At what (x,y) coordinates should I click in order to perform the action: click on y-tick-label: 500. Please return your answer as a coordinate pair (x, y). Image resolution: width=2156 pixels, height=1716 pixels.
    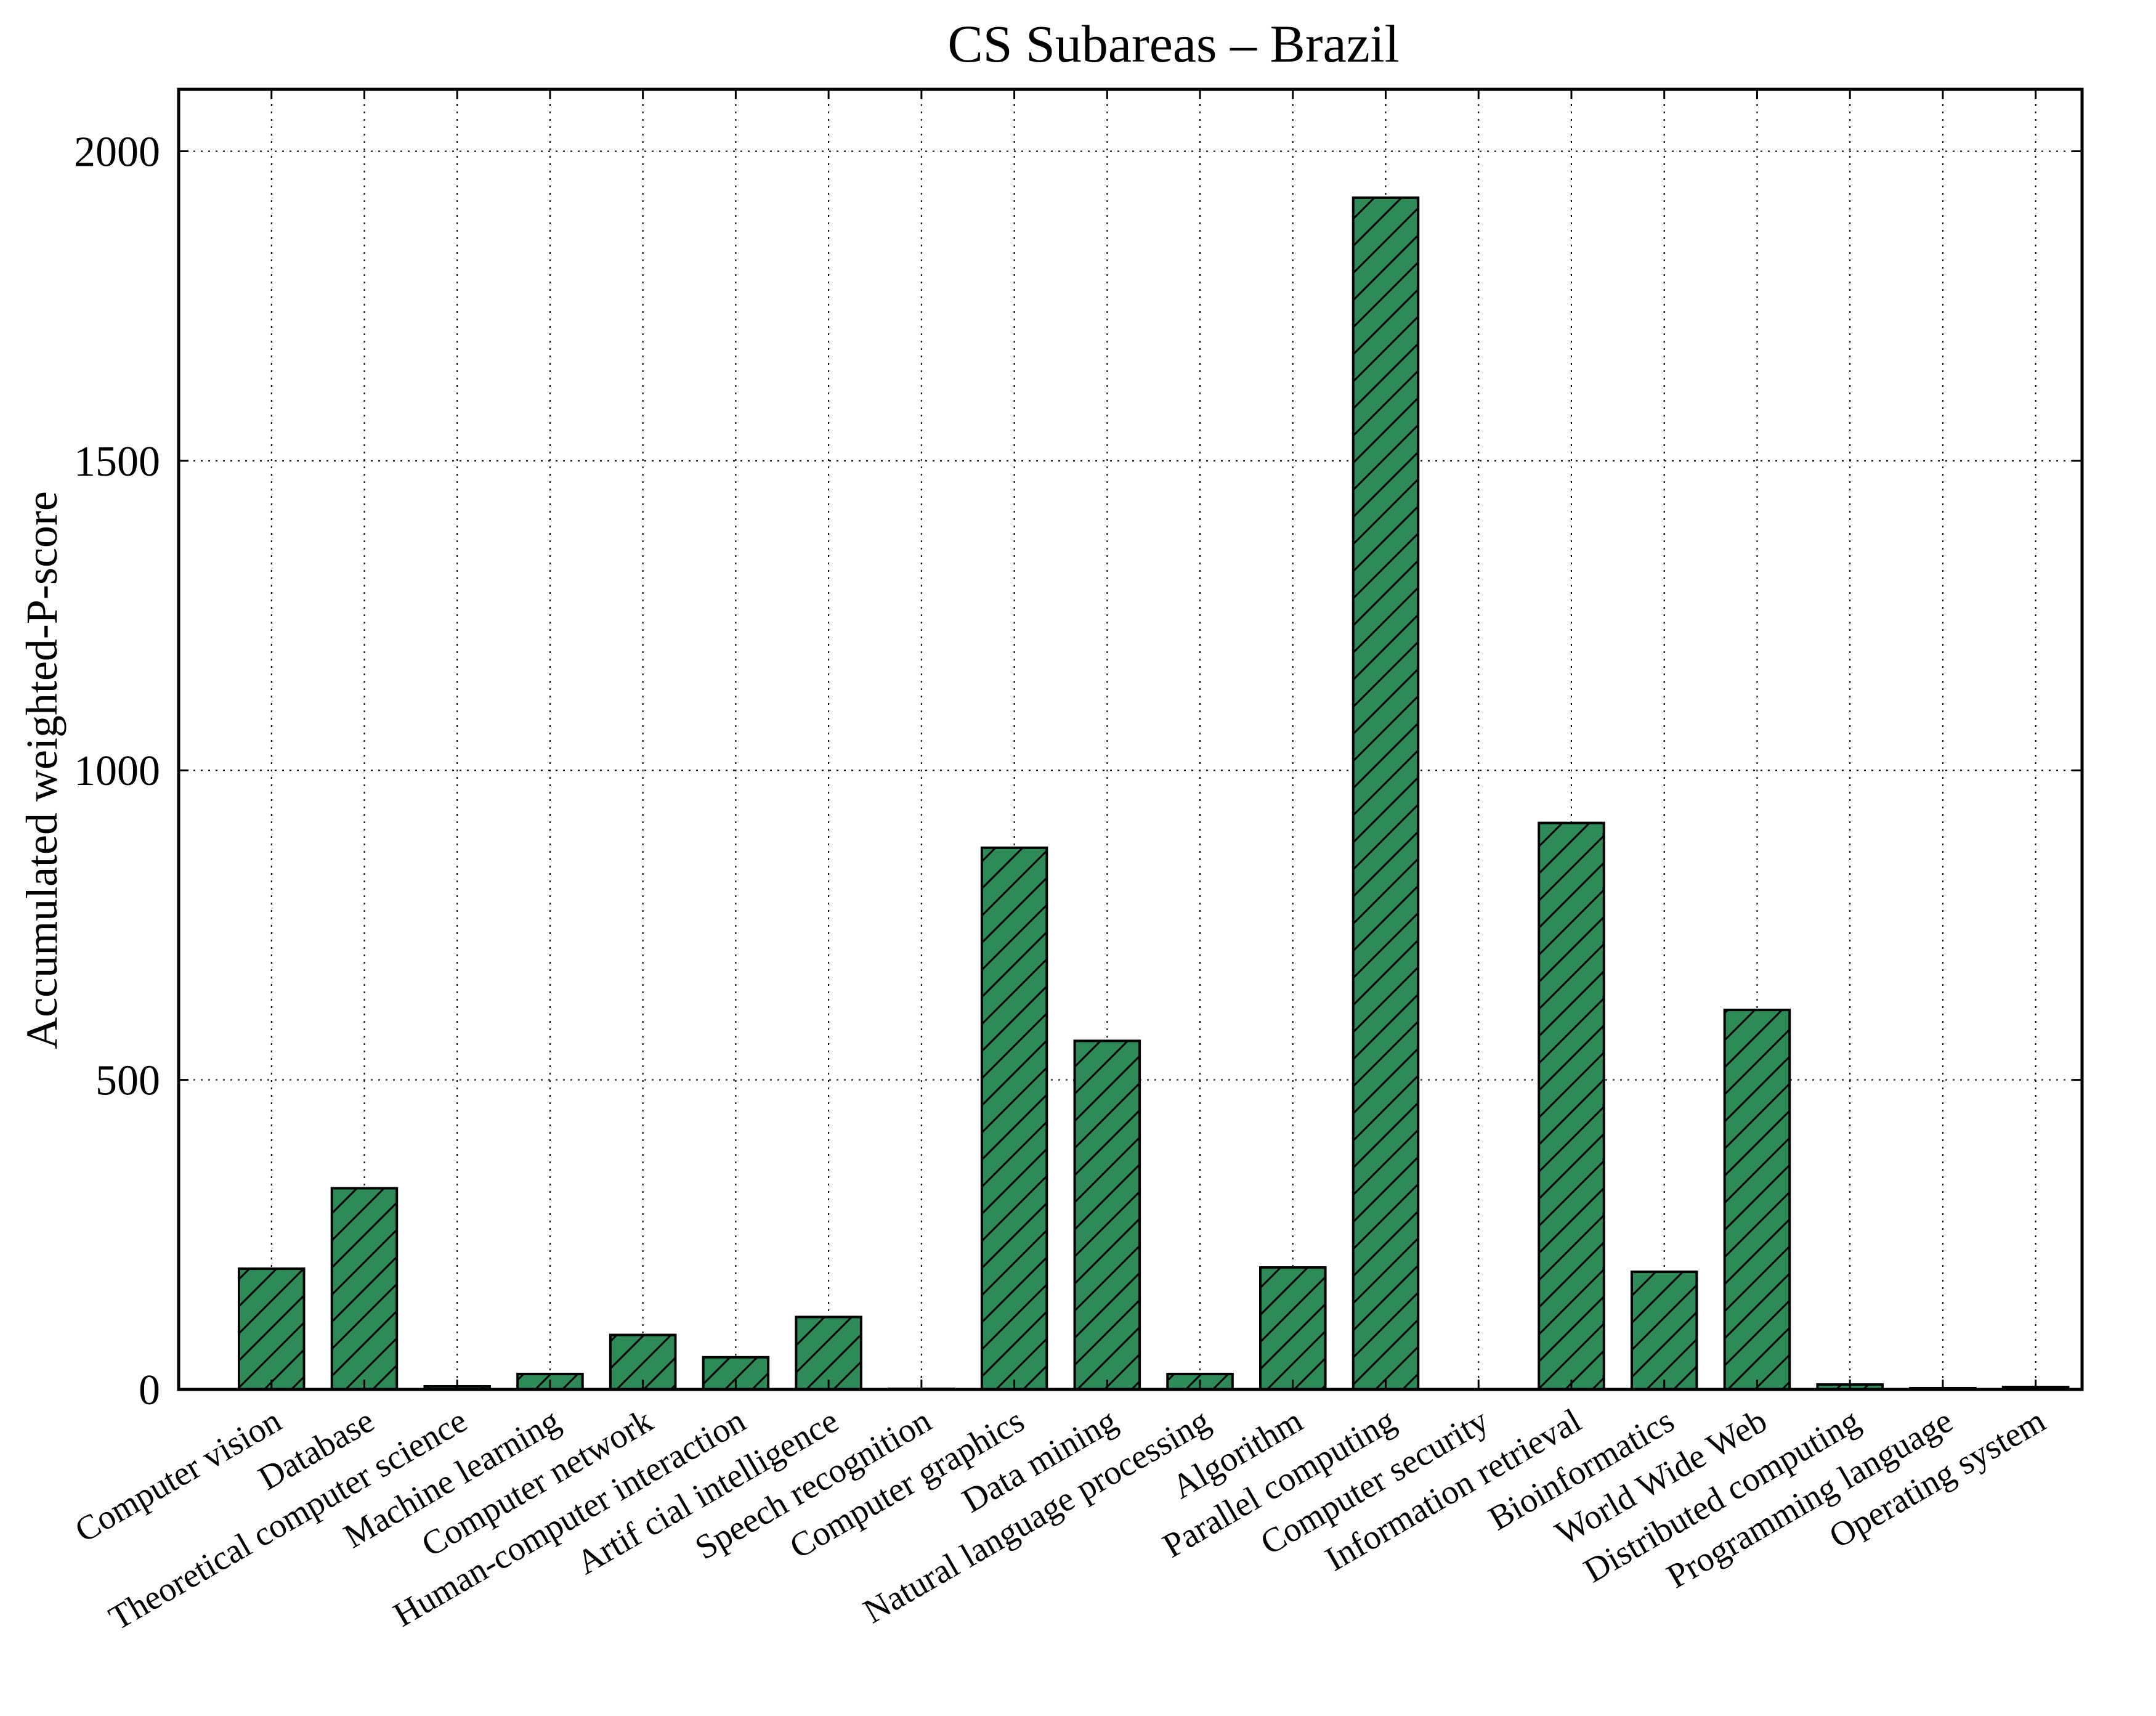
    Looking at the image, I should click on (127, 1081).